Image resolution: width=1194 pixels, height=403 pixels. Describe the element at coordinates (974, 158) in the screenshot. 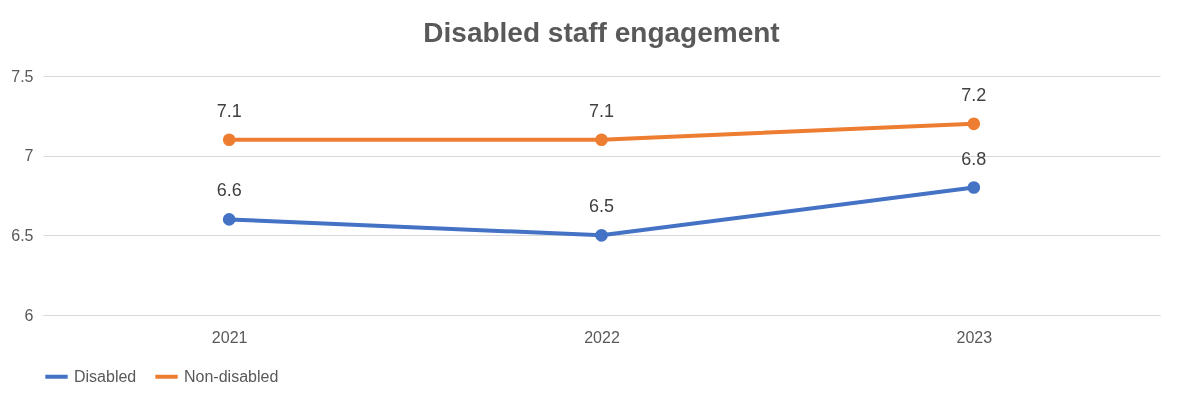

I see `data-label: 6.8` at that location.